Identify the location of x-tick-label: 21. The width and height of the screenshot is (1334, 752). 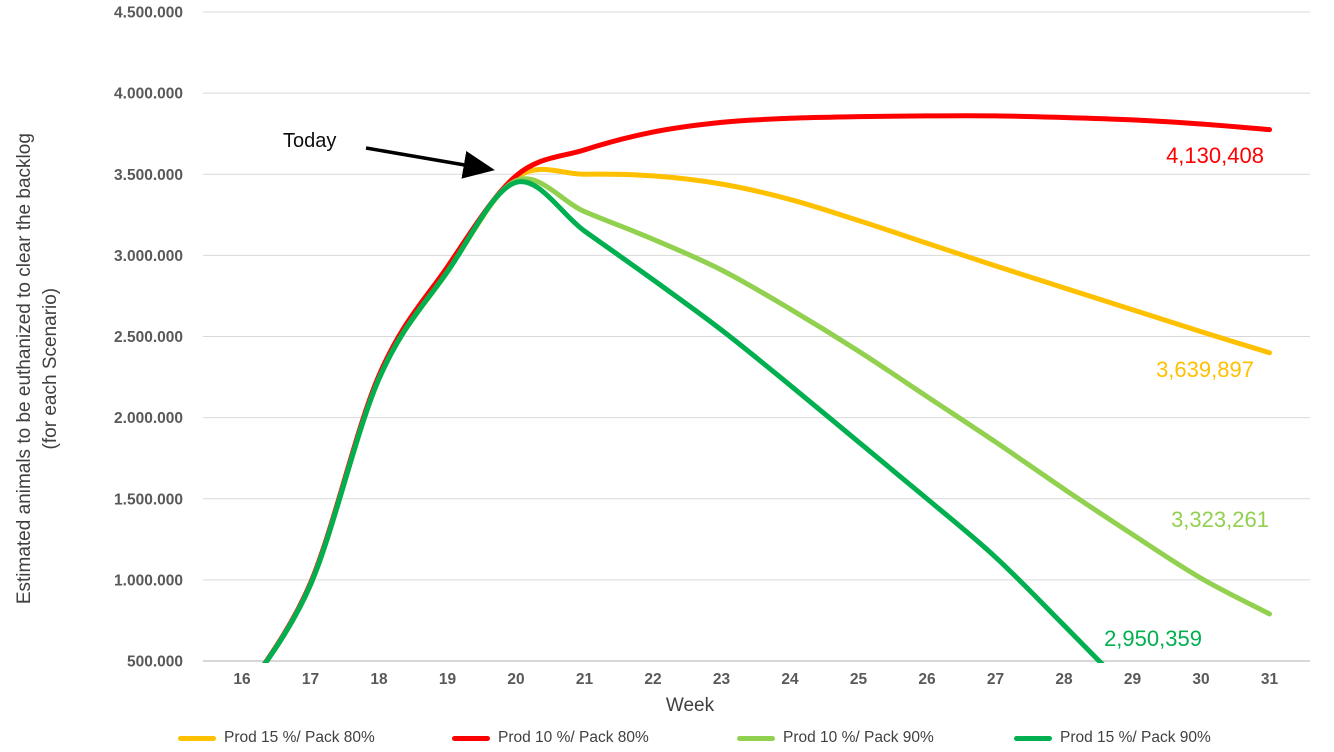
(585, 679).